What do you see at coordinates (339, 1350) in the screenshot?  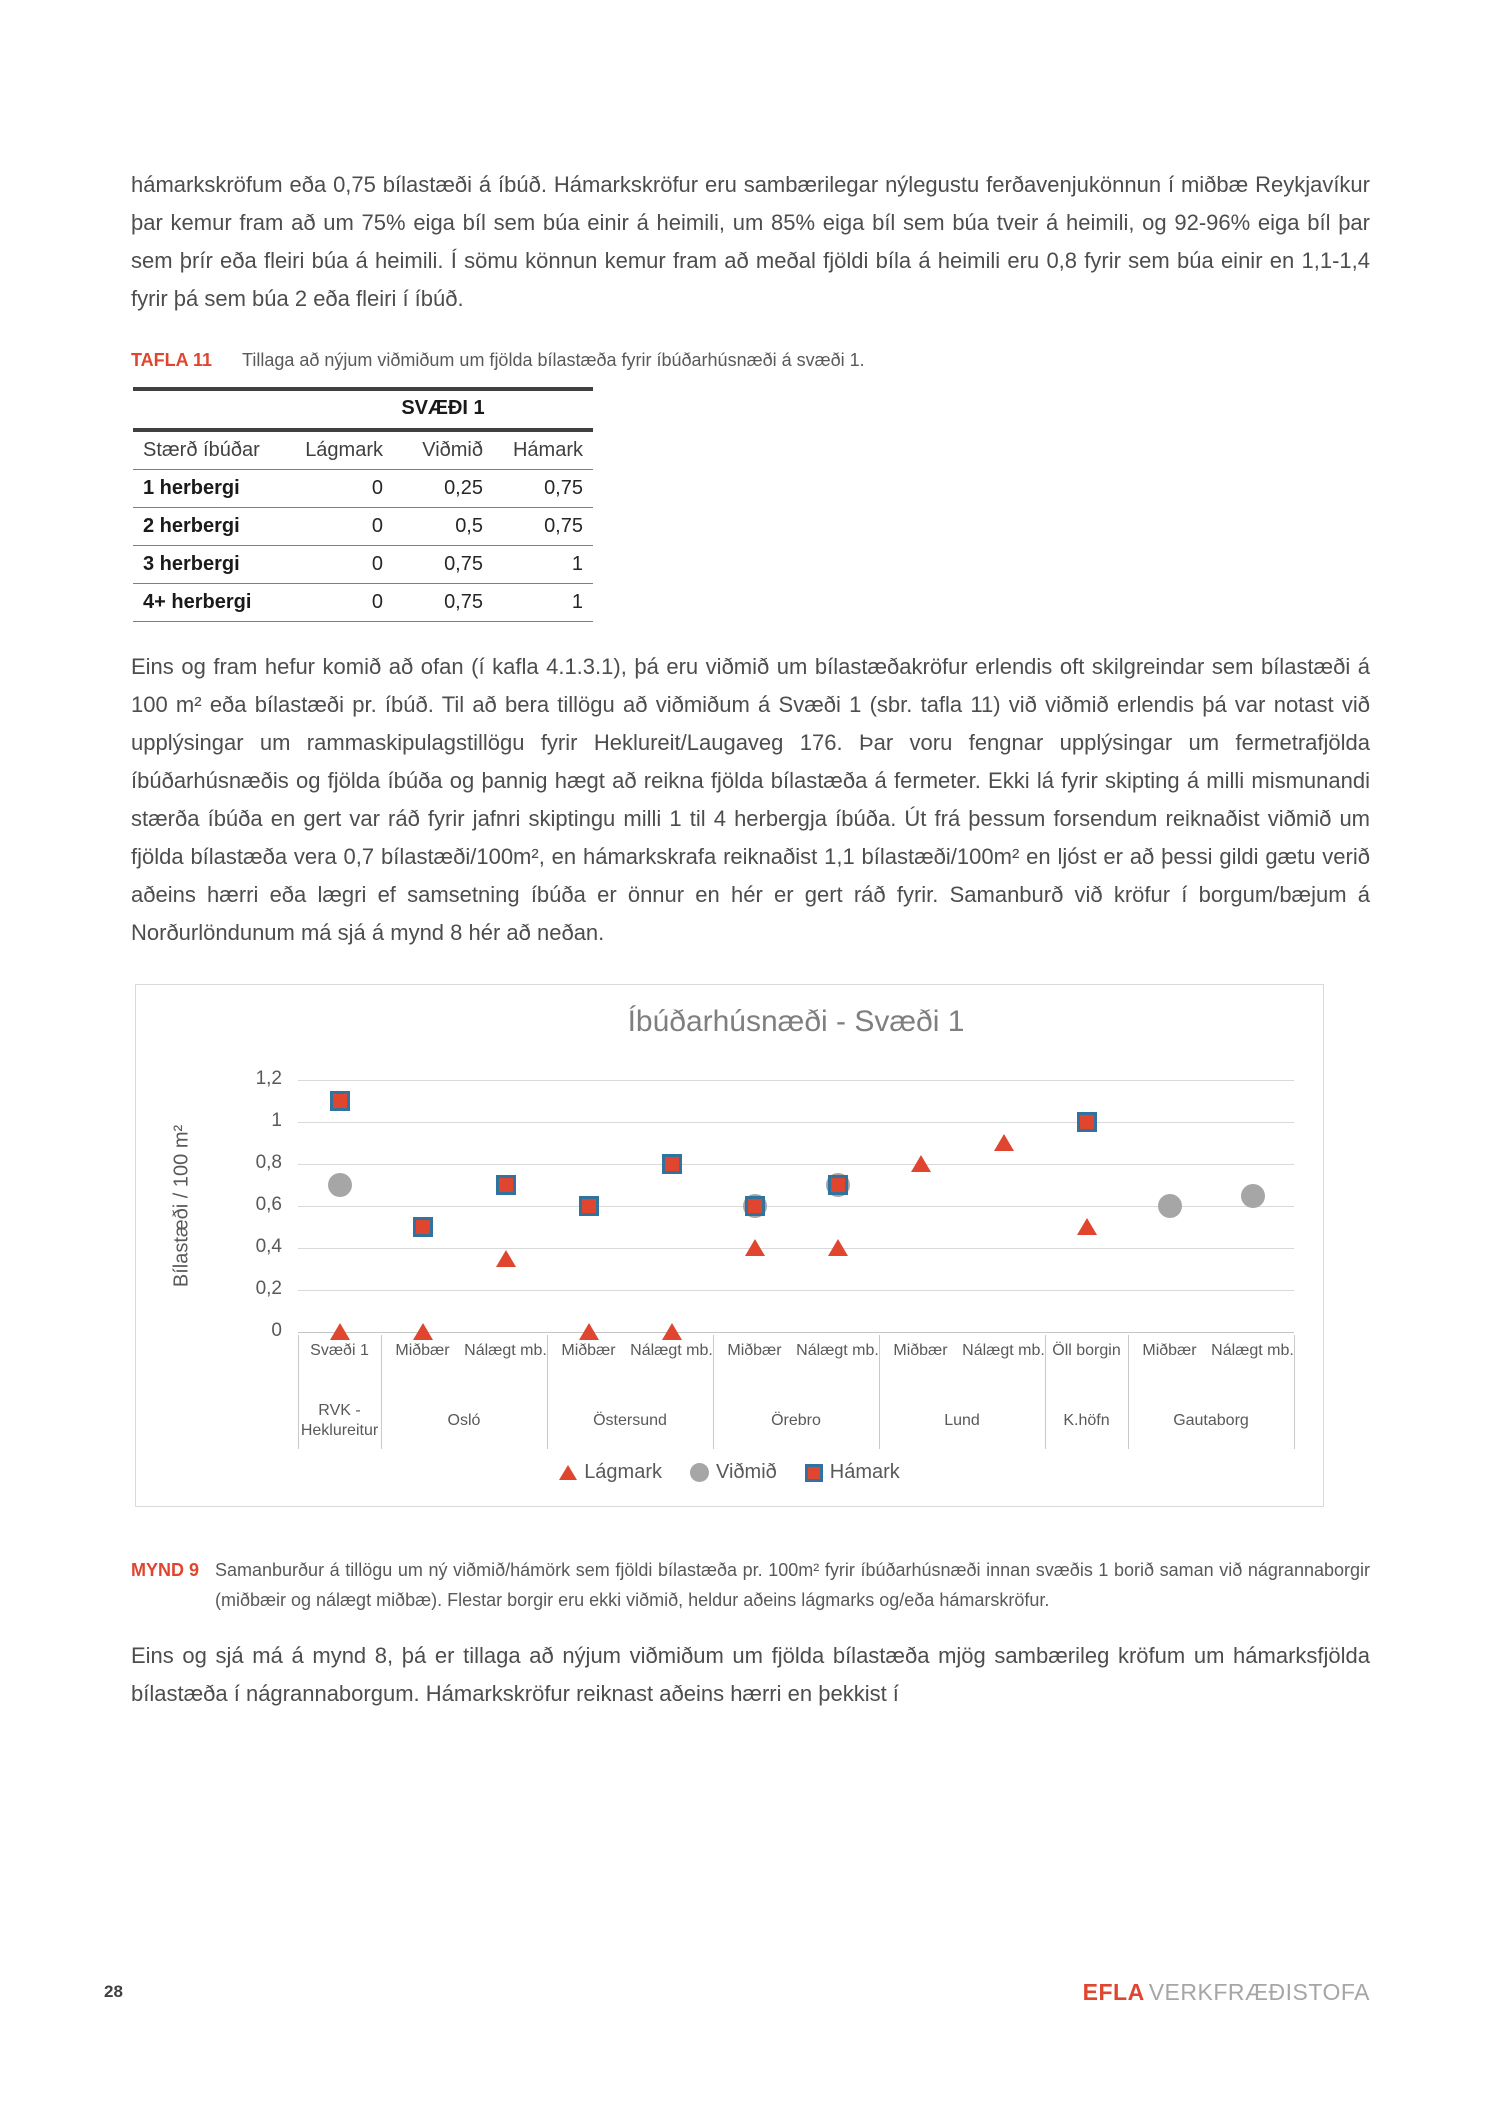 I see `x-category-label: Svæði 1` at bounding box center [339, 1350].